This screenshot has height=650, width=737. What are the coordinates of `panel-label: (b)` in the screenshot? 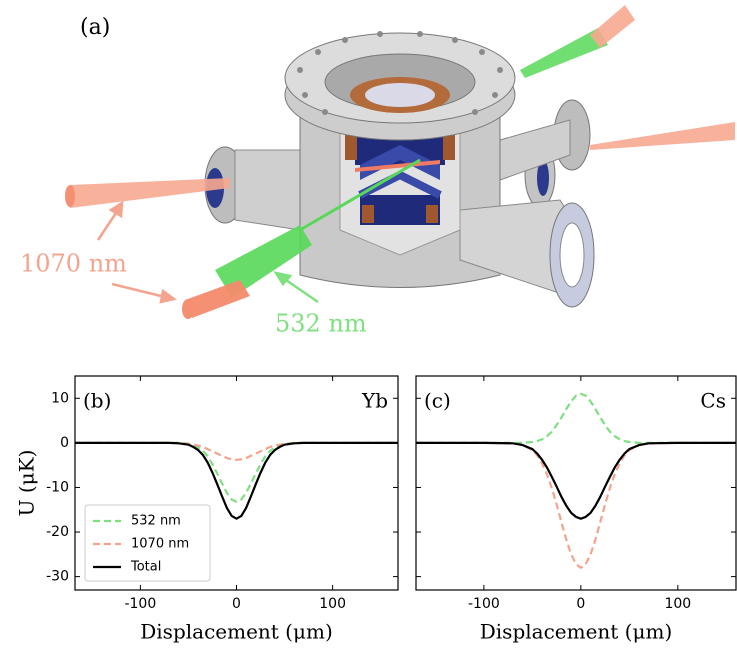 It's located at (97, 401).